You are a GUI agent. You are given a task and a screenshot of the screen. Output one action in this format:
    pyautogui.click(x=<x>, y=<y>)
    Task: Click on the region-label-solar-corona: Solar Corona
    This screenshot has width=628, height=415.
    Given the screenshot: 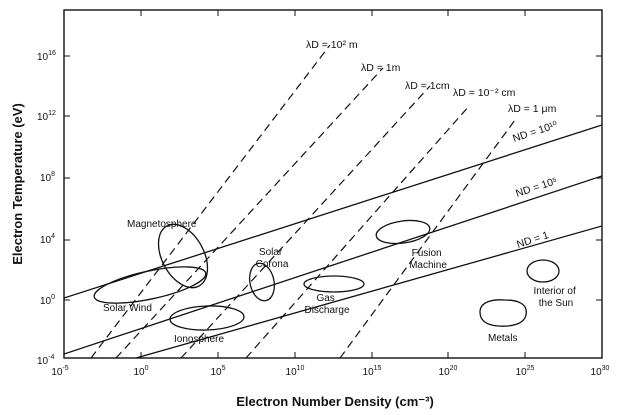 What is the action you would take?
    pyautogui.click(x=272, y=258)
    